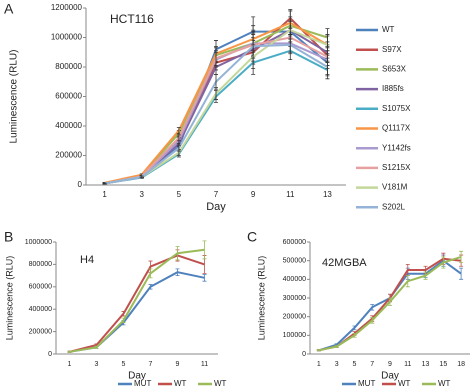 Image resolution: width=474 pixels, height=390 pixels. Describe the element at coordinates (461, 364) in the screenshot. I see `x-tick-label: 18` at that location.